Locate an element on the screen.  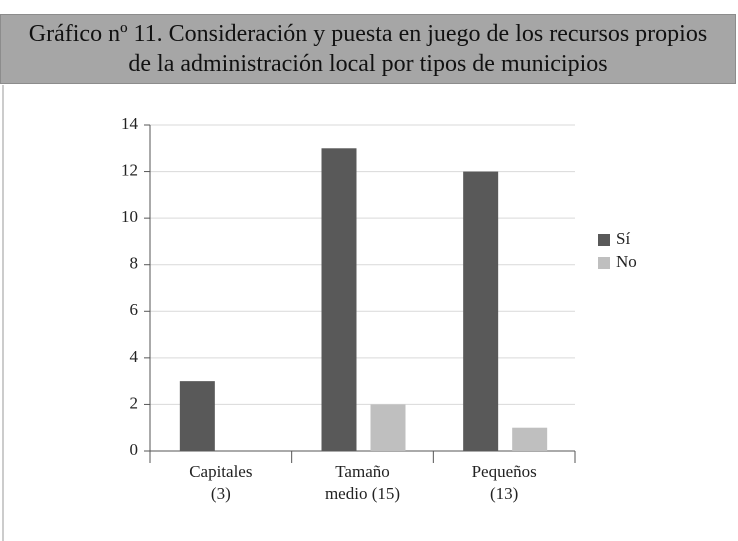
x-tick-label: Capitales is located at coordinates (220, 471).